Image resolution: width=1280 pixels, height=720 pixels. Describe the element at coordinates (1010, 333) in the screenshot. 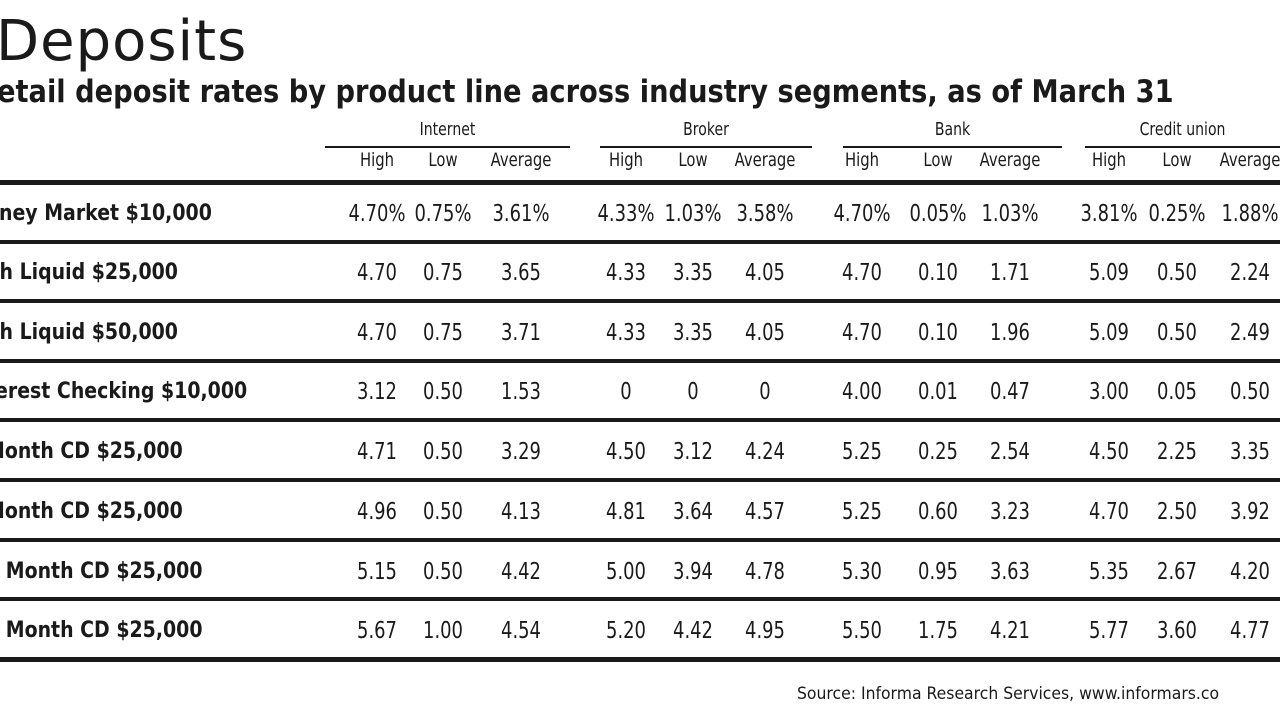

I see `table-cell: 1.96` at that location.